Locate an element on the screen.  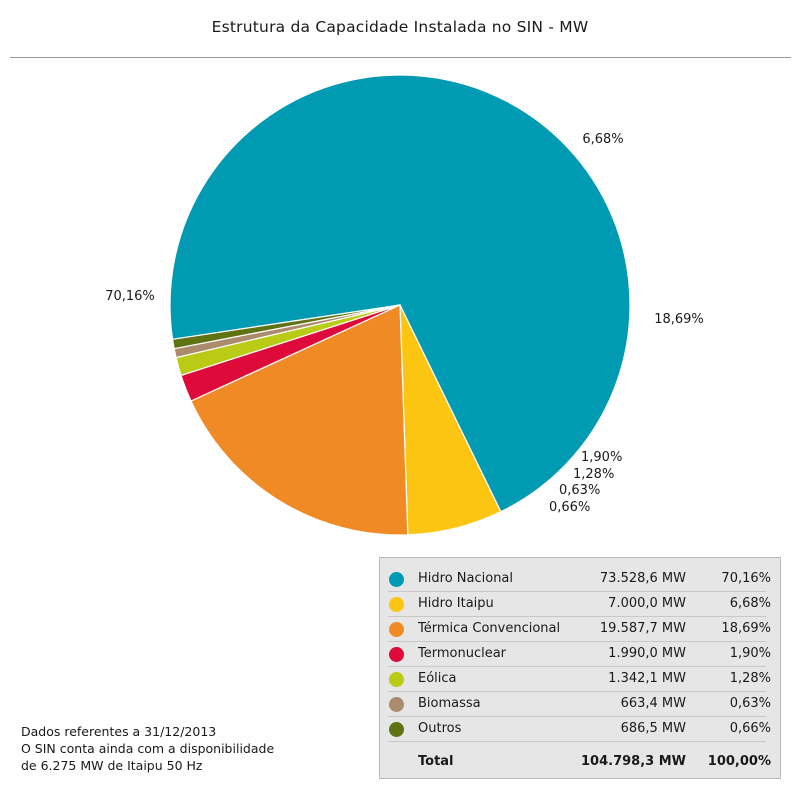
legend-name: Outros is located at coordinates (440, 728).